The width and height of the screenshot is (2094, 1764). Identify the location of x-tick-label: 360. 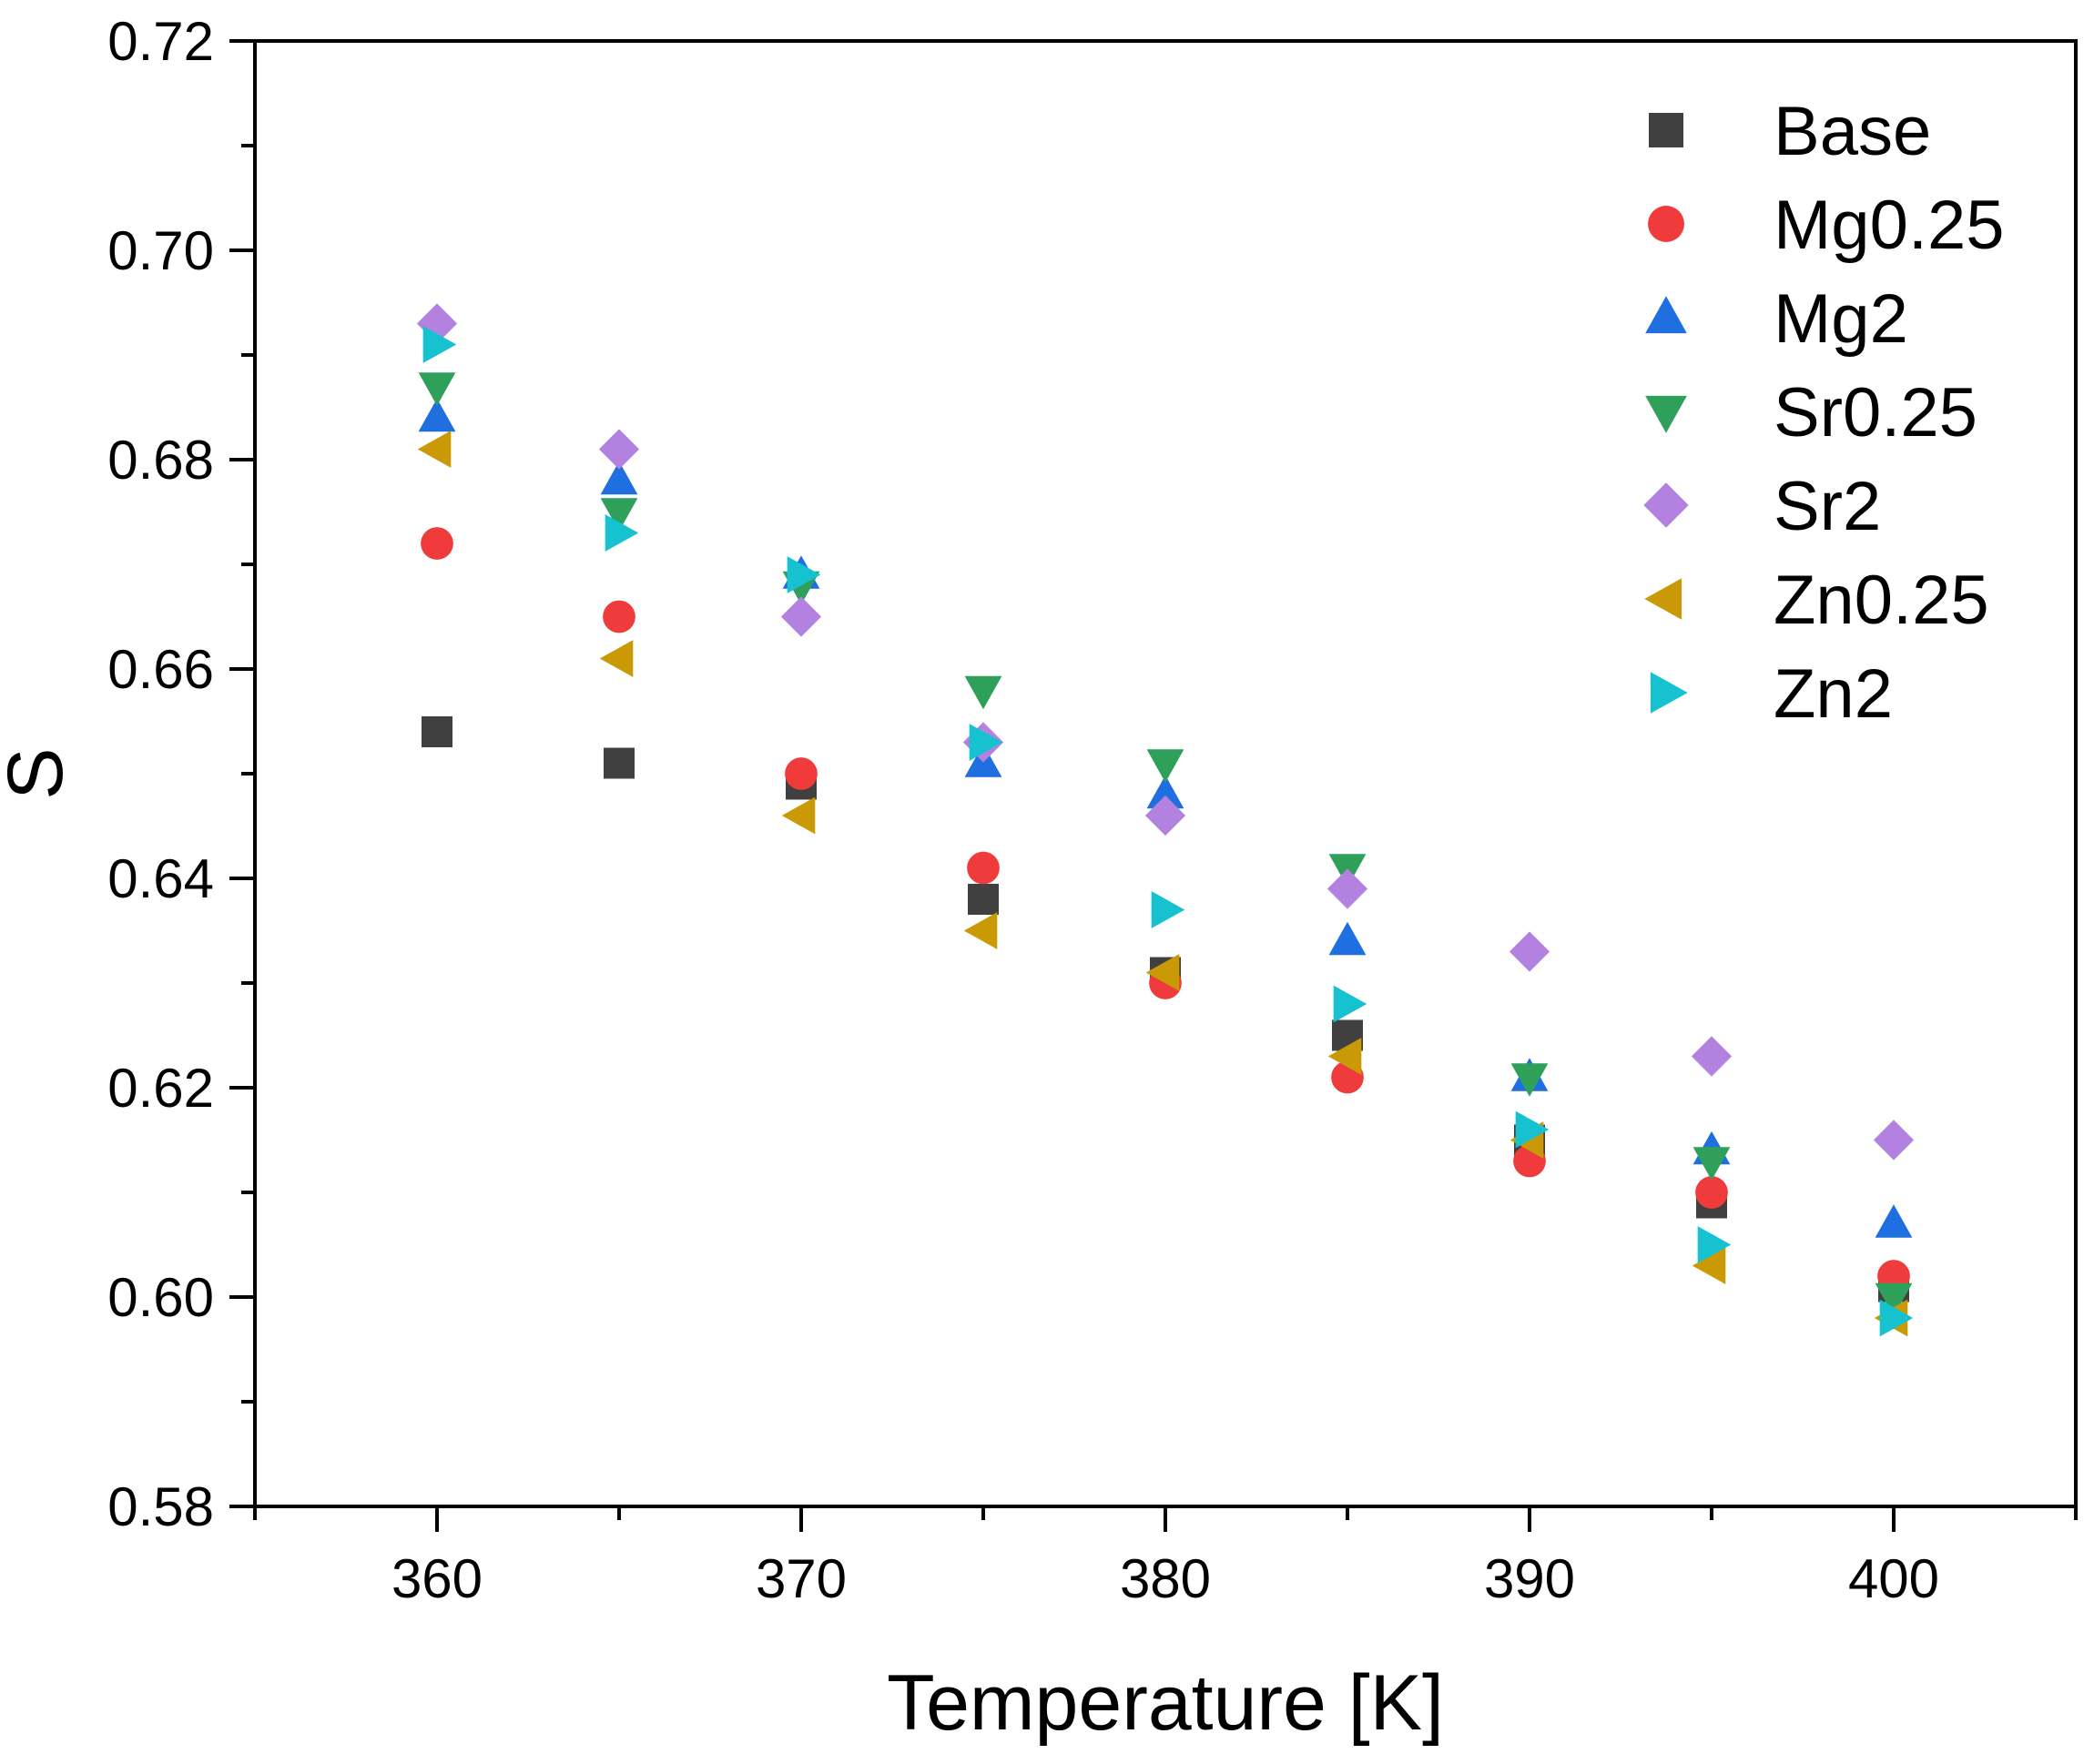
(437, 1578).